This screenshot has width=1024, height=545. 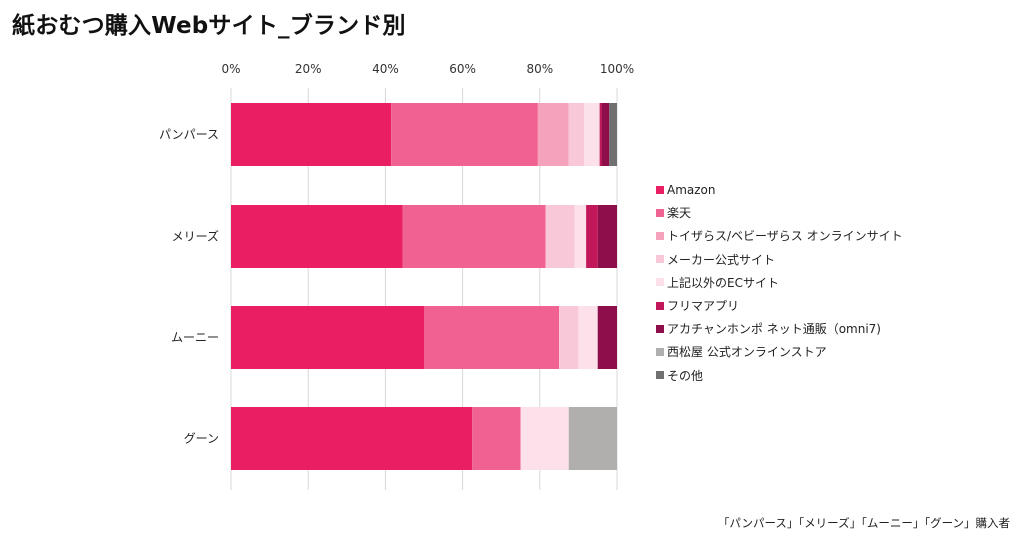 What do you see at coordinates (747, 352) in the screenshot?
I see `legend-label: 西松屋 公式オンラインストア` at bounding box center [747, 352].